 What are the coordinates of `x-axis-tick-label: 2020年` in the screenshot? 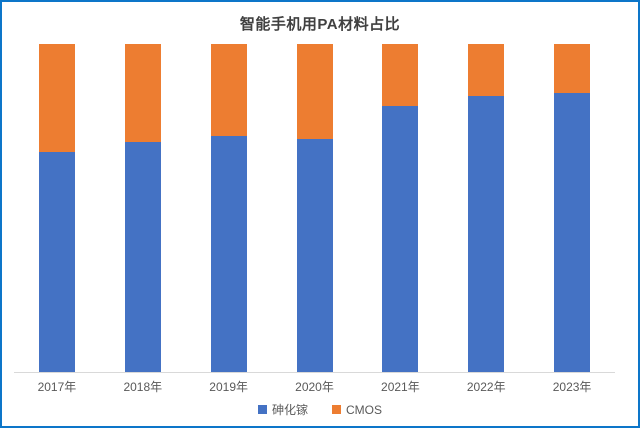 It's located at (314, 387).